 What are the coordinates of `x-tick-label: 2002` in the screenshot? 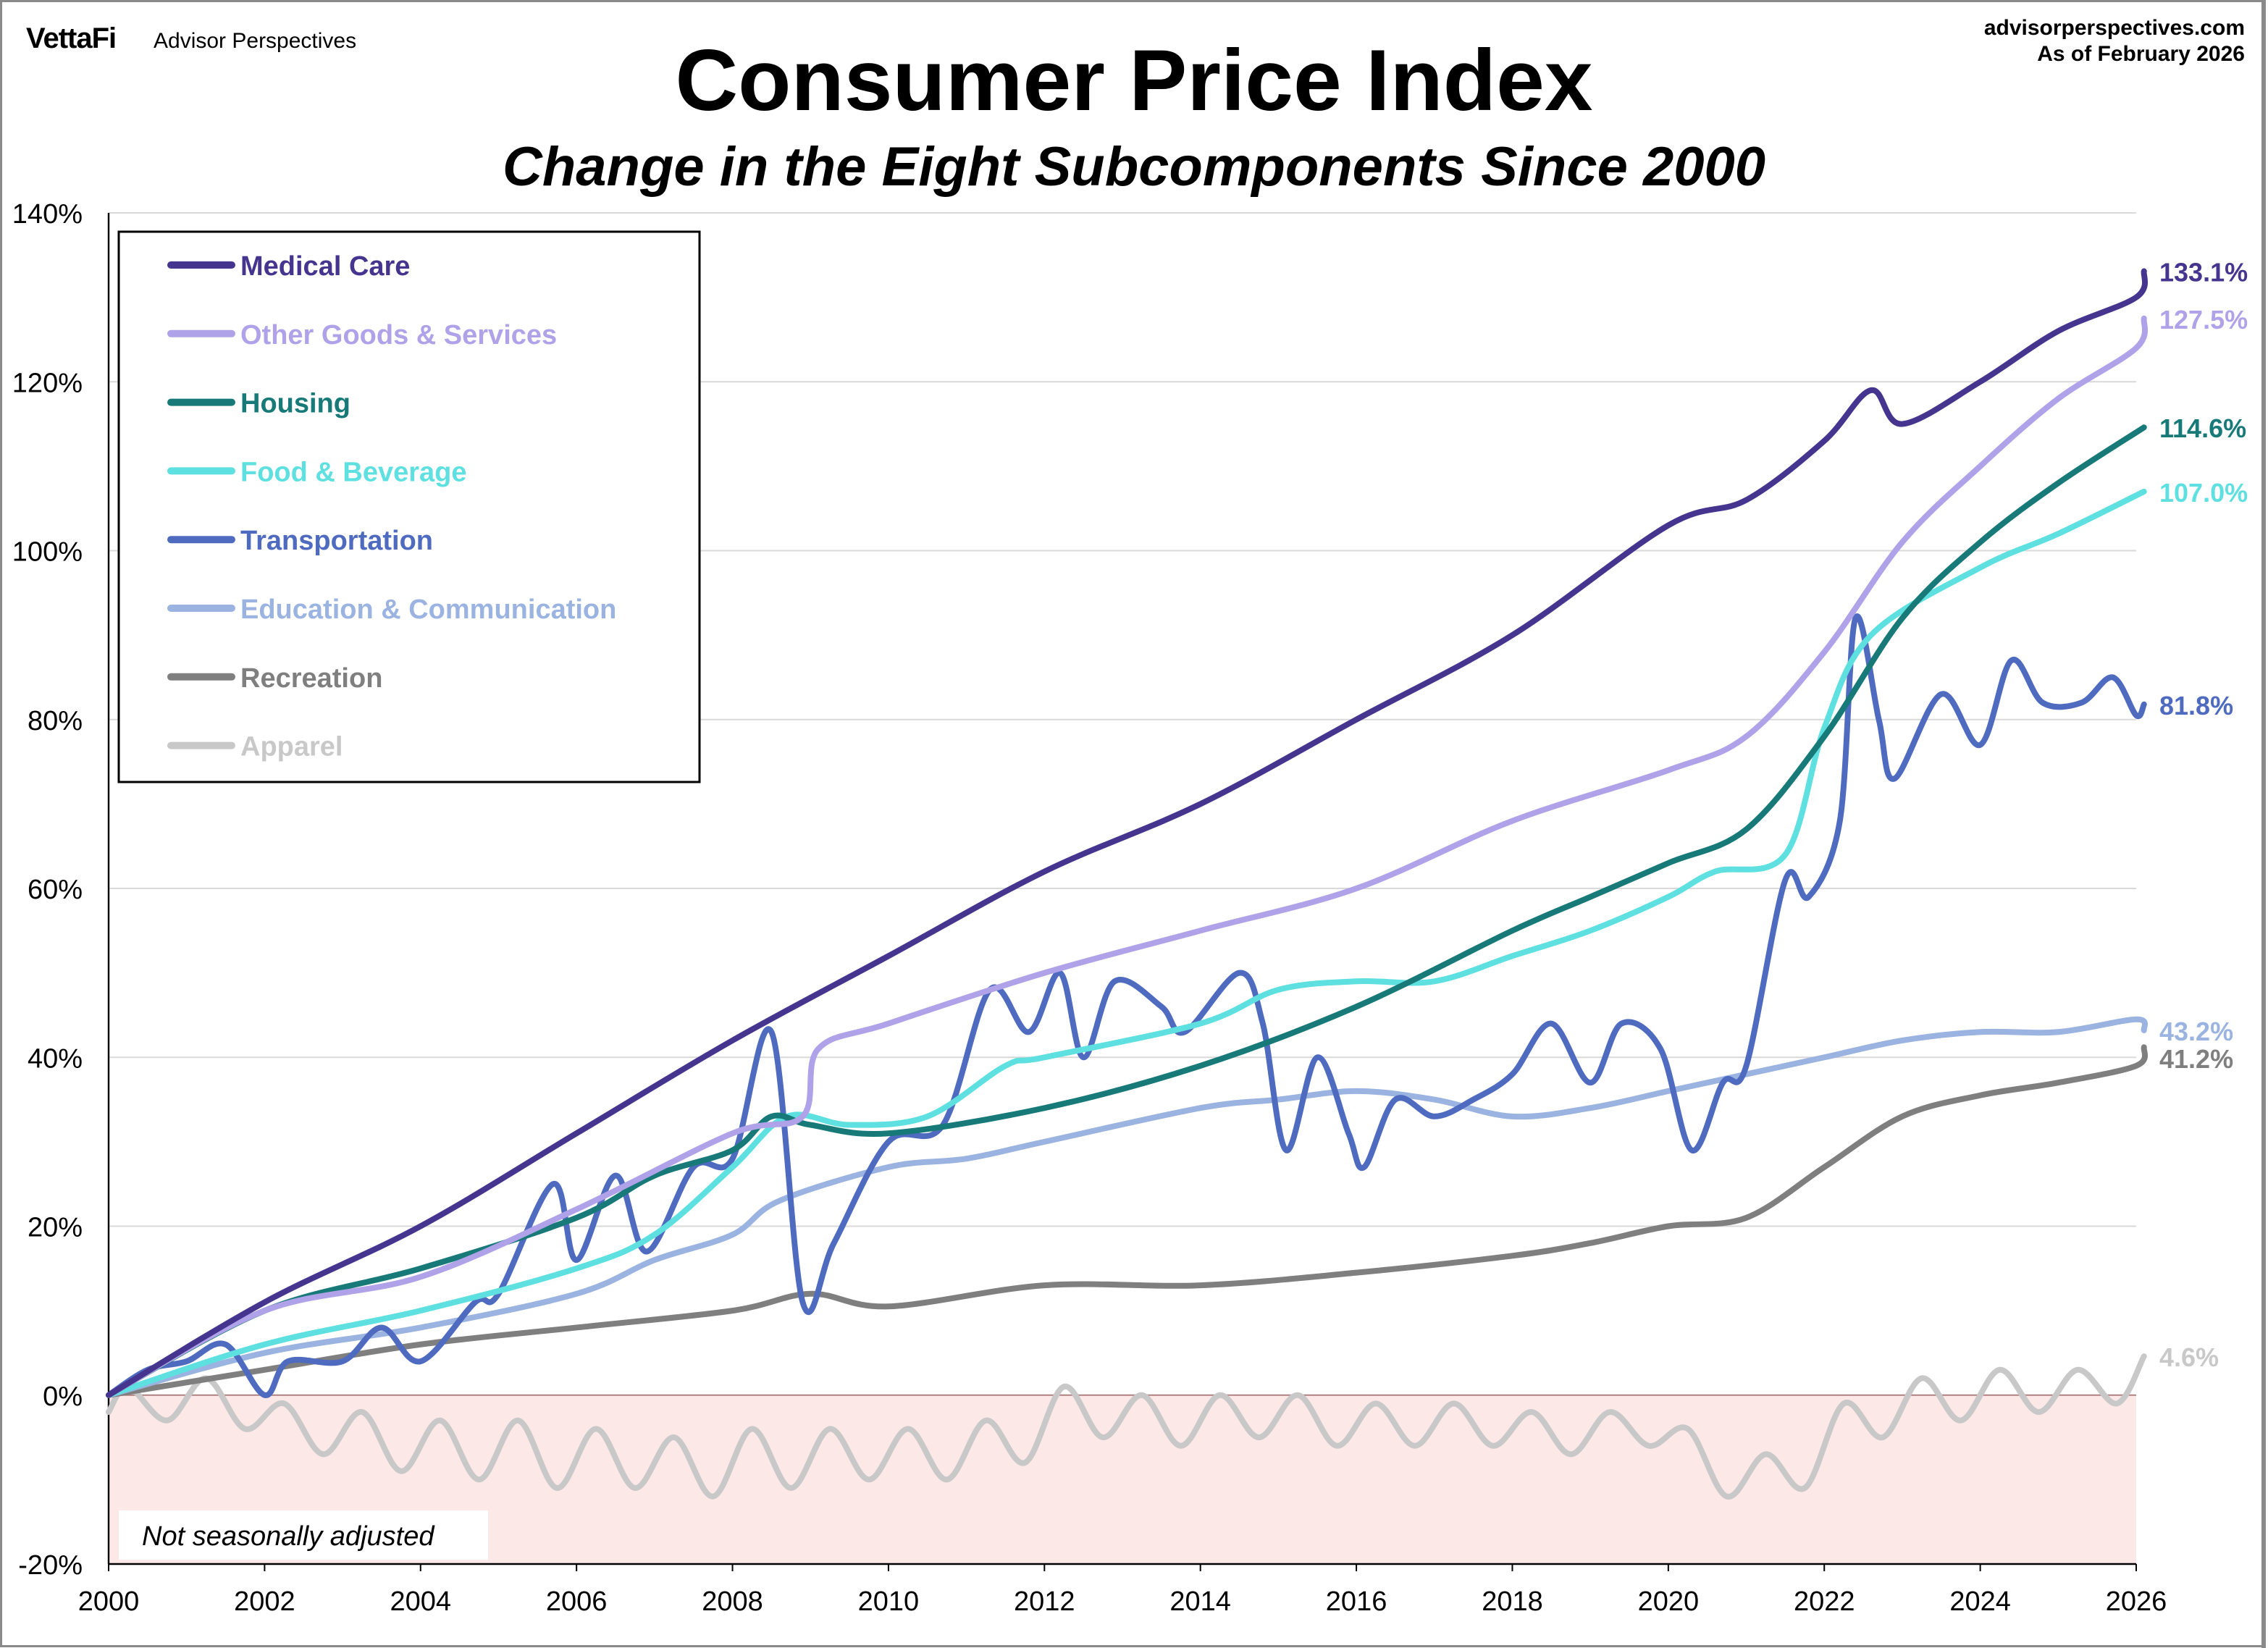 It's located at (264, 1601).